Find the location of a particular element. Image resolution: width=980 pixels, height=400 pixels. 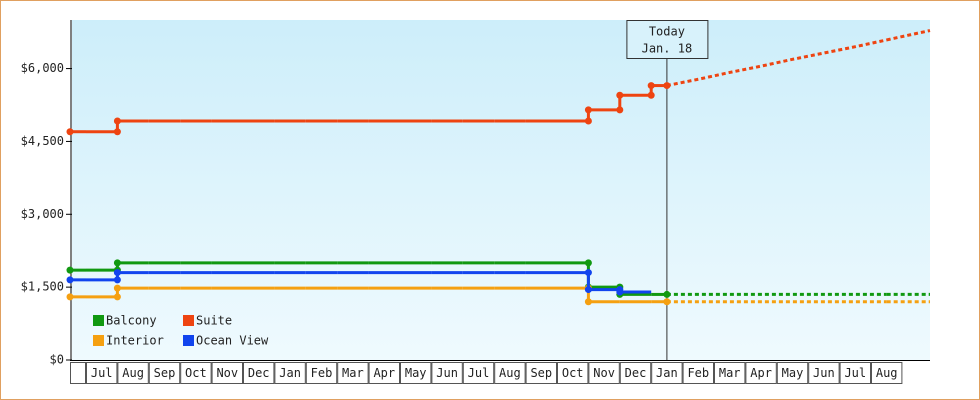

today-box is located at coordinates (667, 39).